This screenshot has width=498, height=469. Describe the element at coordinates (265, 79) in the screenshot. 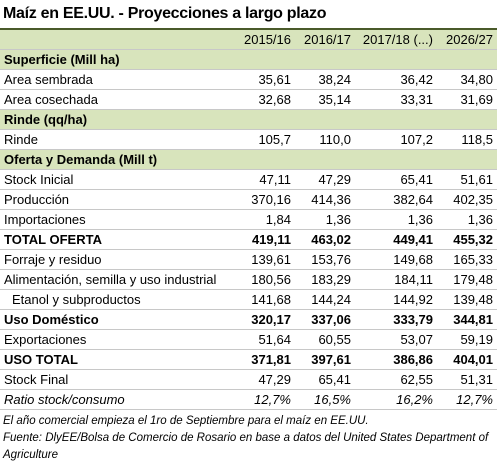

I see `value-cell: 35,61` at that location.